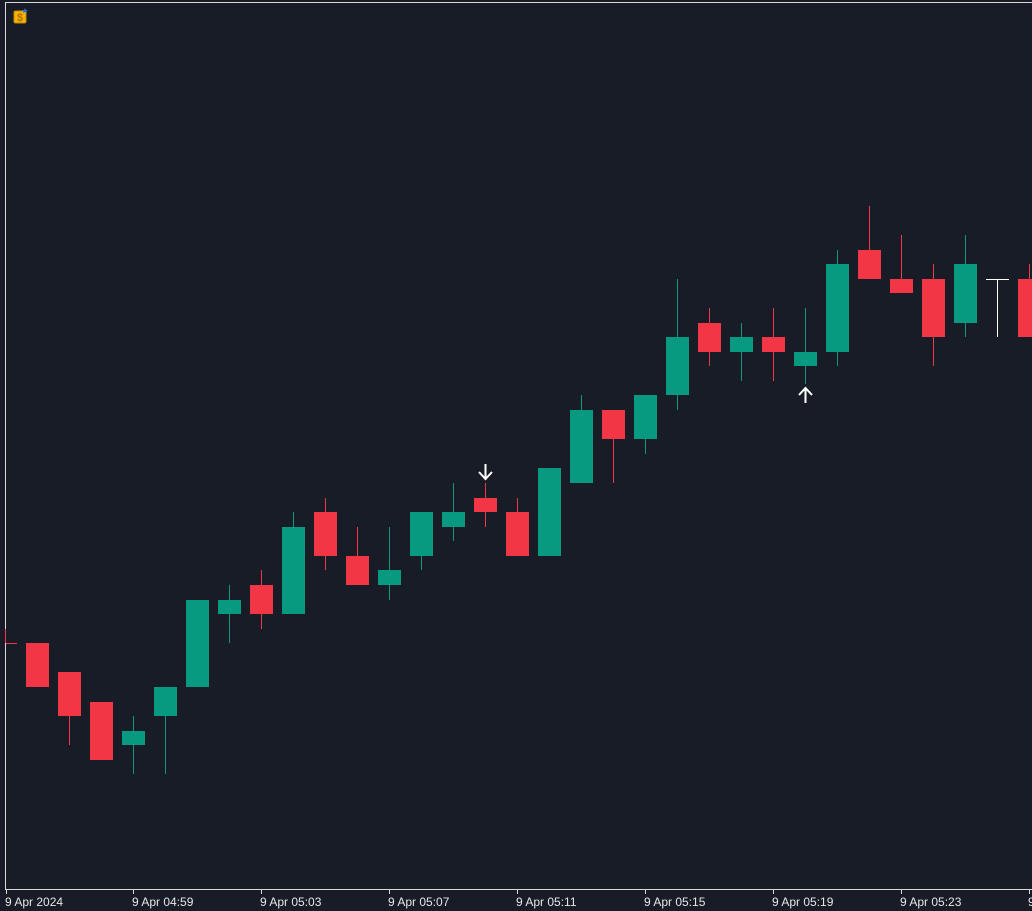  What do you see at coordinates (805, 394) in the screenshot?
I see `buy-arrow-icon` at bounding box center [805, 394].